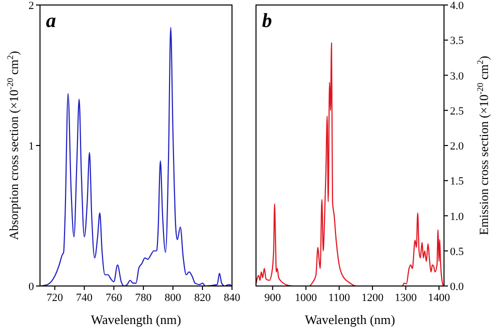 Image resolution: width=500 pixels, height=331 pixels. I want to click on x-tick-label: 820, so click(203, 298).